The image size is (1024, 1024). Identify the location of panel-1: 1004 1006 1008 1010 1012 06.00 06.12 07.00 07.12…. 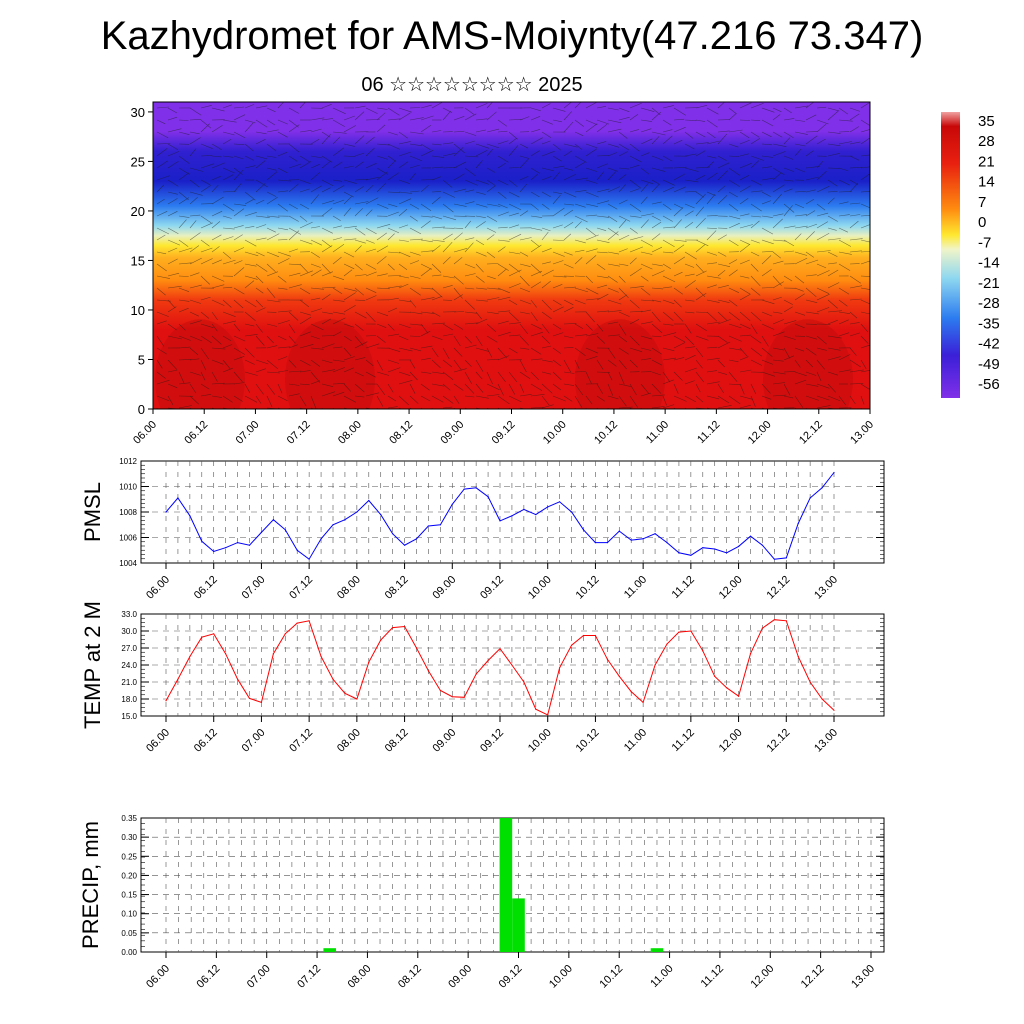
(482, 529).